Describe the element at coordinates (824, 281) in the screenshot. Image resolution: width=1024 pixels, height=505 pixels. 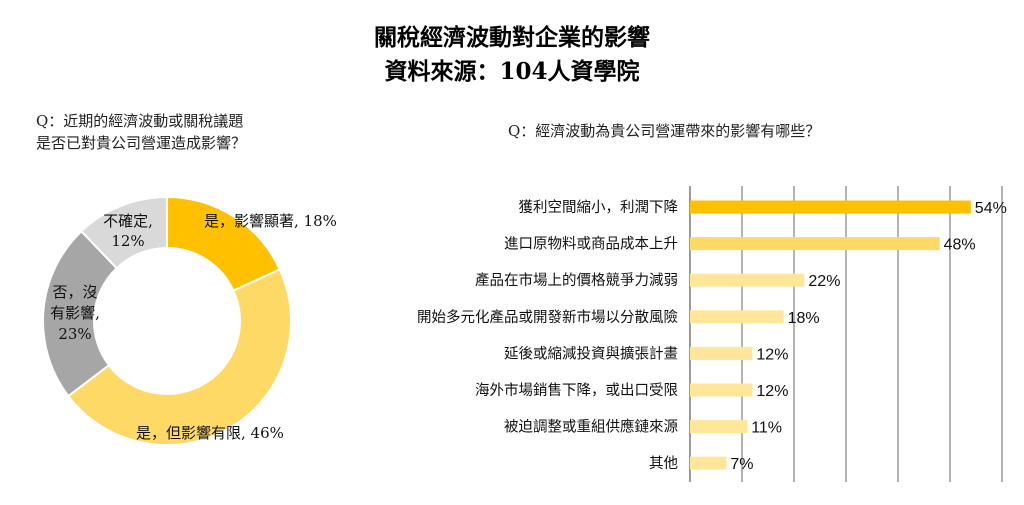
I see `data-label: 22%` at that location.